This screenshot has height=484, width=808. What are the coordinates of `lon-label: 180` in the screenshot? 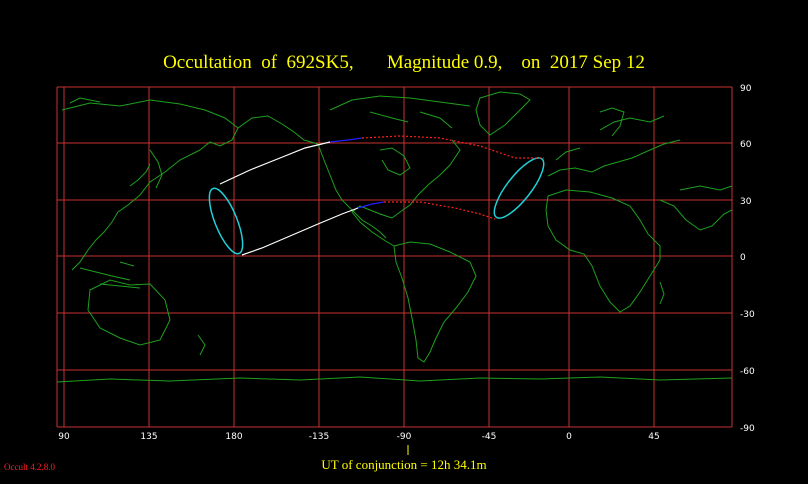 It's located at (233, 437).